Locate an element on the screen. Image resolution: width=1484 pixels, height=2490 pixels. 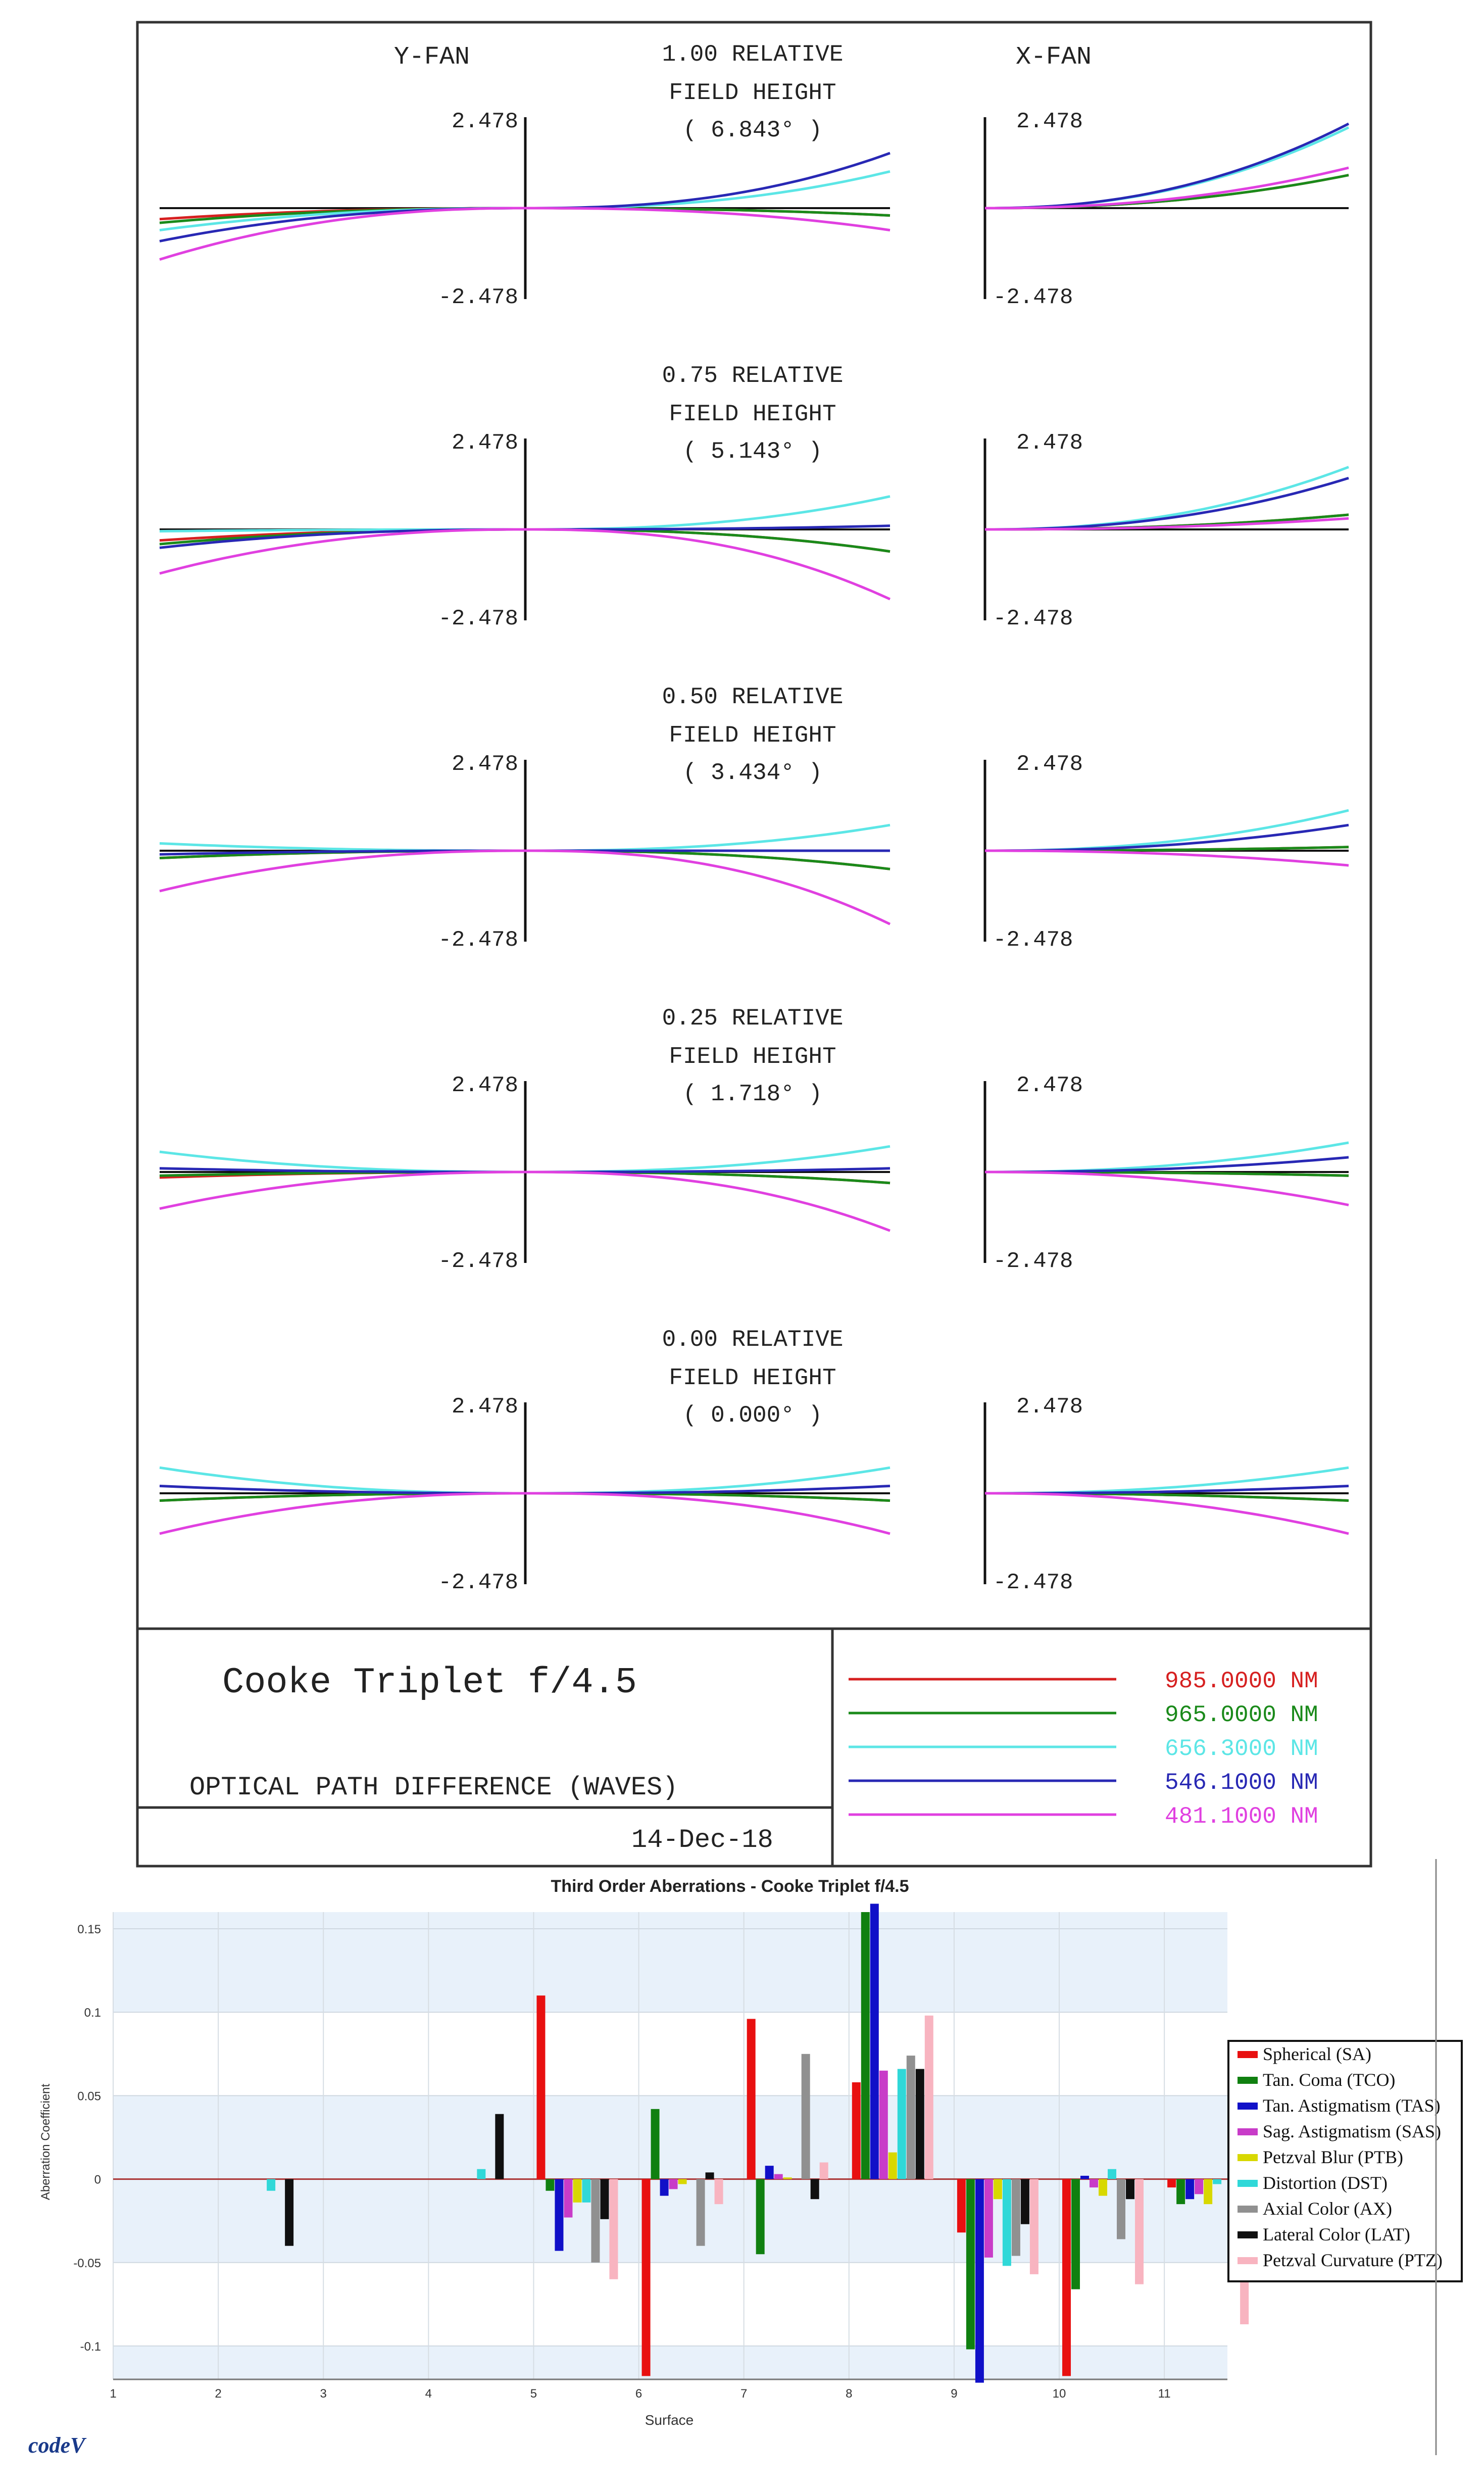
field-angle-label: ( 3.434° ) is located at coordinates (753, 773).